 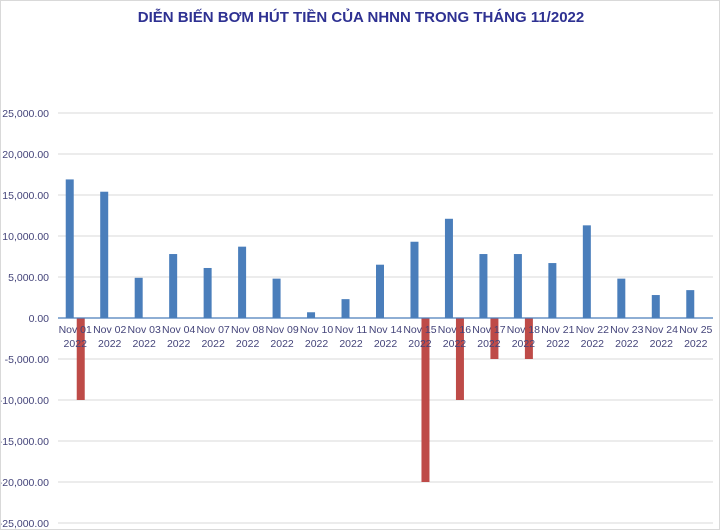 I want to click on x-tick-label: Nov 18, so click(x=523, y=330).